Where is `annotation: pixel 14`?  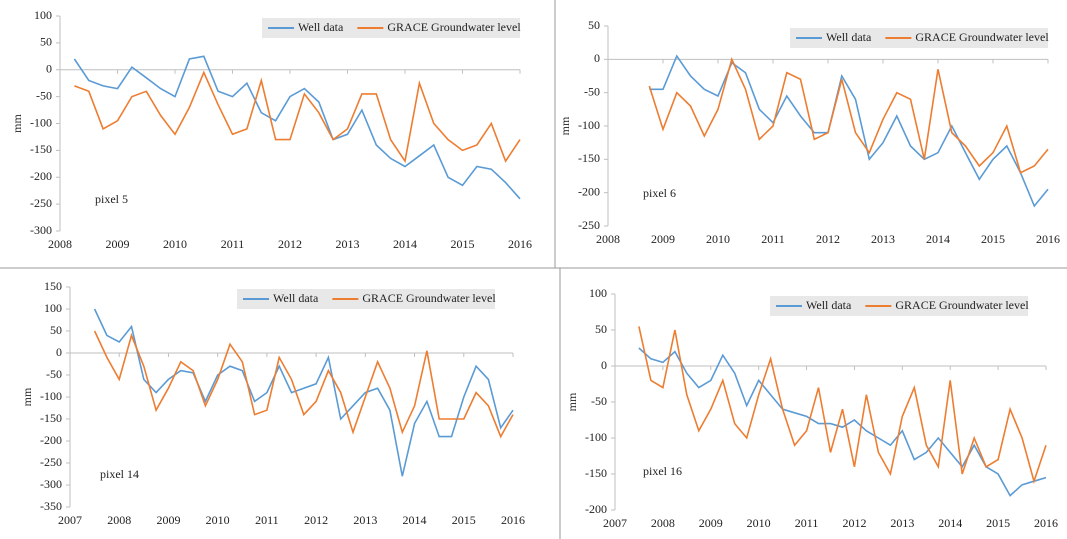
annotation: pixel 14 is located at coordinates (119, 474).